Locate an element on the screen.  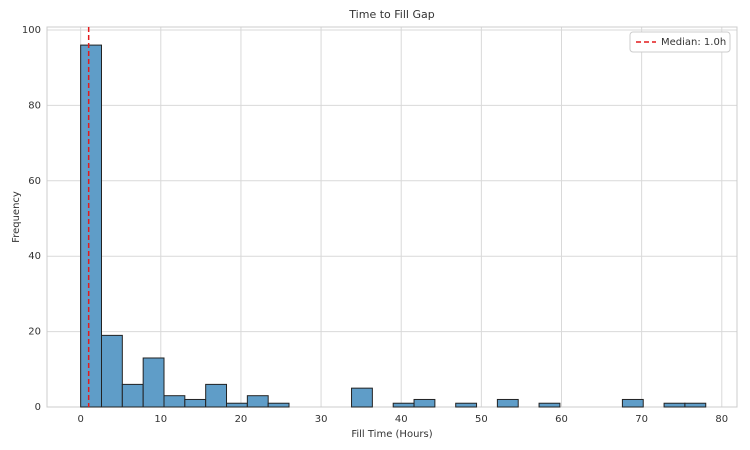
y-tick-label: 0 is located at coordinates (38, 407).